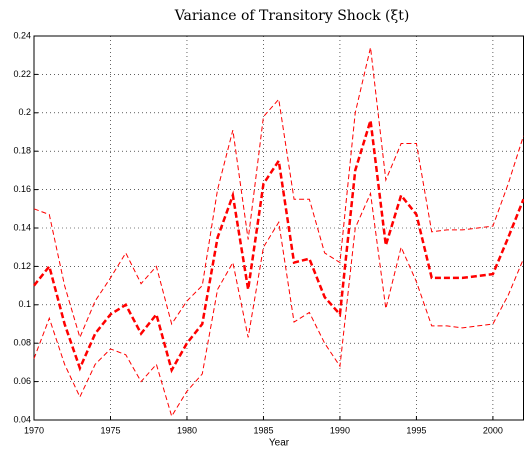  I want to click on y-tick-label: 0.18, so click(22, 151).